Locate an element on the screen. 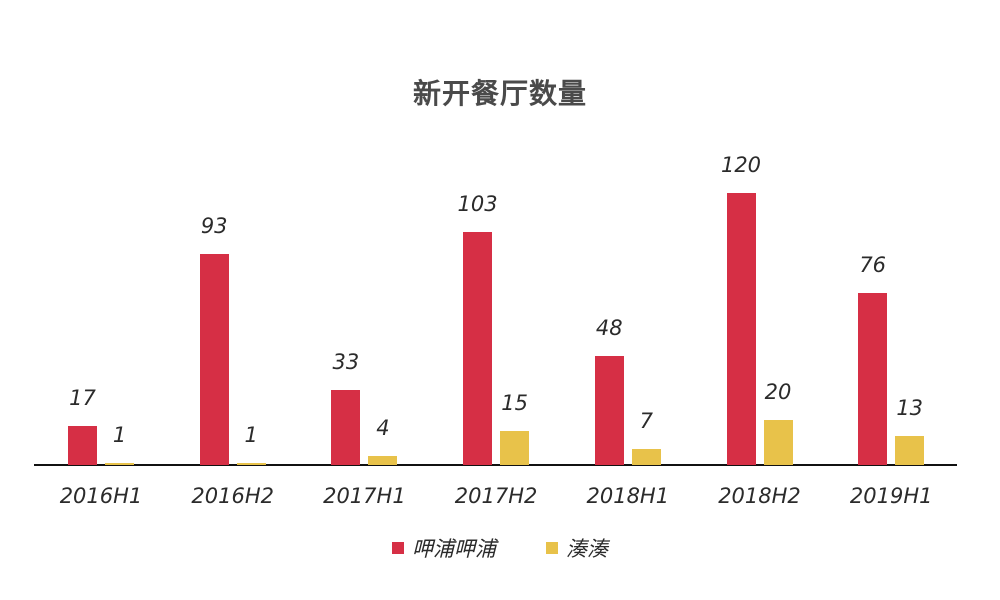 Image resolution: width=1000 pixels, height=600 pixels. bar-series-b-2017H1 is located at coordinates (383, 460).